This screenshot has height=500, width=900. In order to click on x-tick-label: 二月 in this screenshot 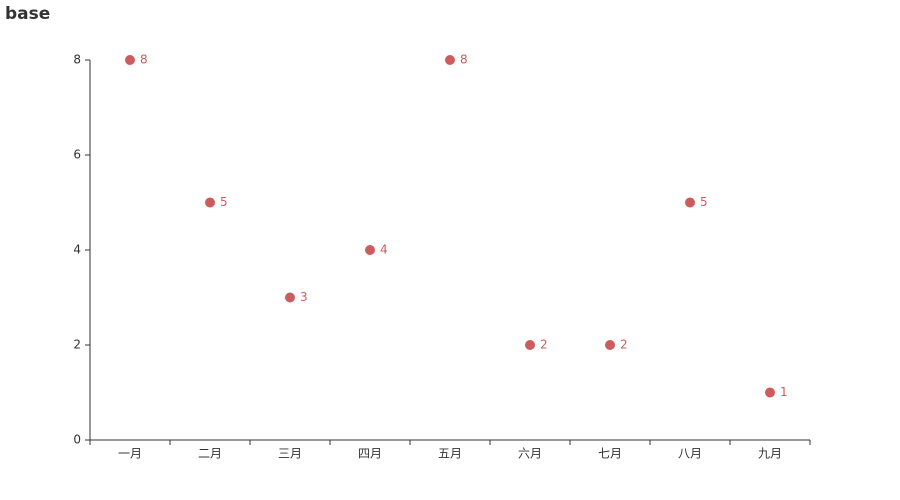, I will do `click(210, 454)`.